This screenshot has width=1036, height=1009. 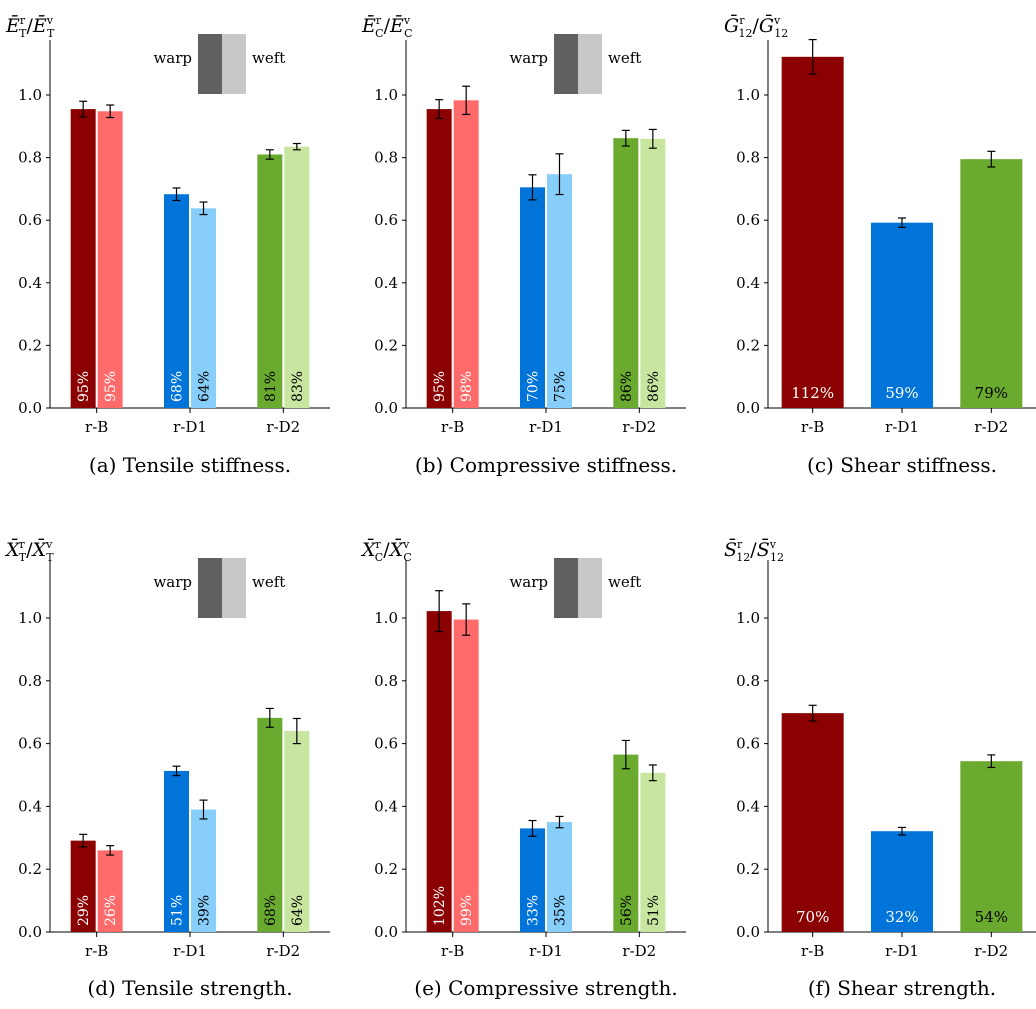 What do you see at coordinates (205, 910) in the screenshot?
I see `data-label-r-D1-weft: 39%` at bounding box center [205, 910].